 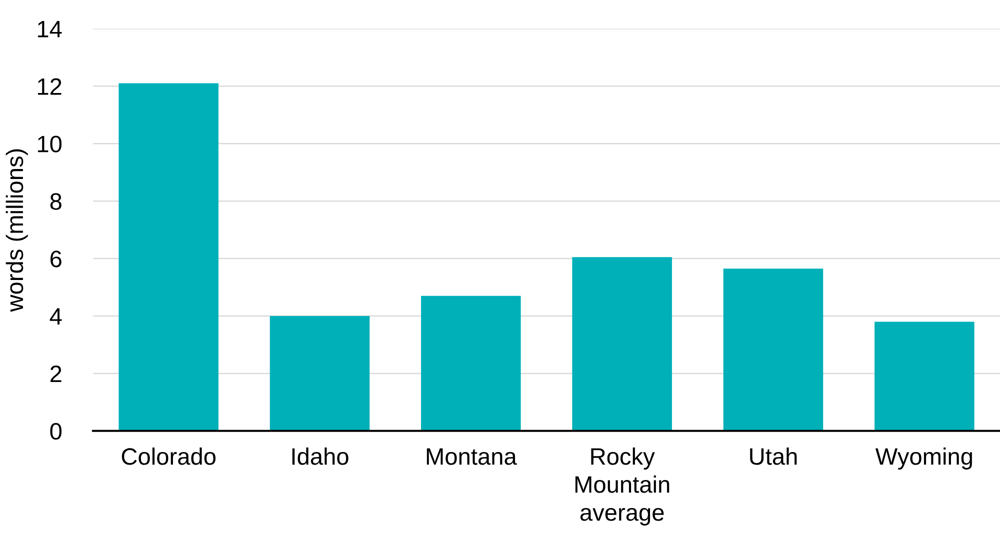 What do you see at coordinates (56, 431) in the screenshot?
I see `y-tick-label: 0` at bounding box center [56, 431].